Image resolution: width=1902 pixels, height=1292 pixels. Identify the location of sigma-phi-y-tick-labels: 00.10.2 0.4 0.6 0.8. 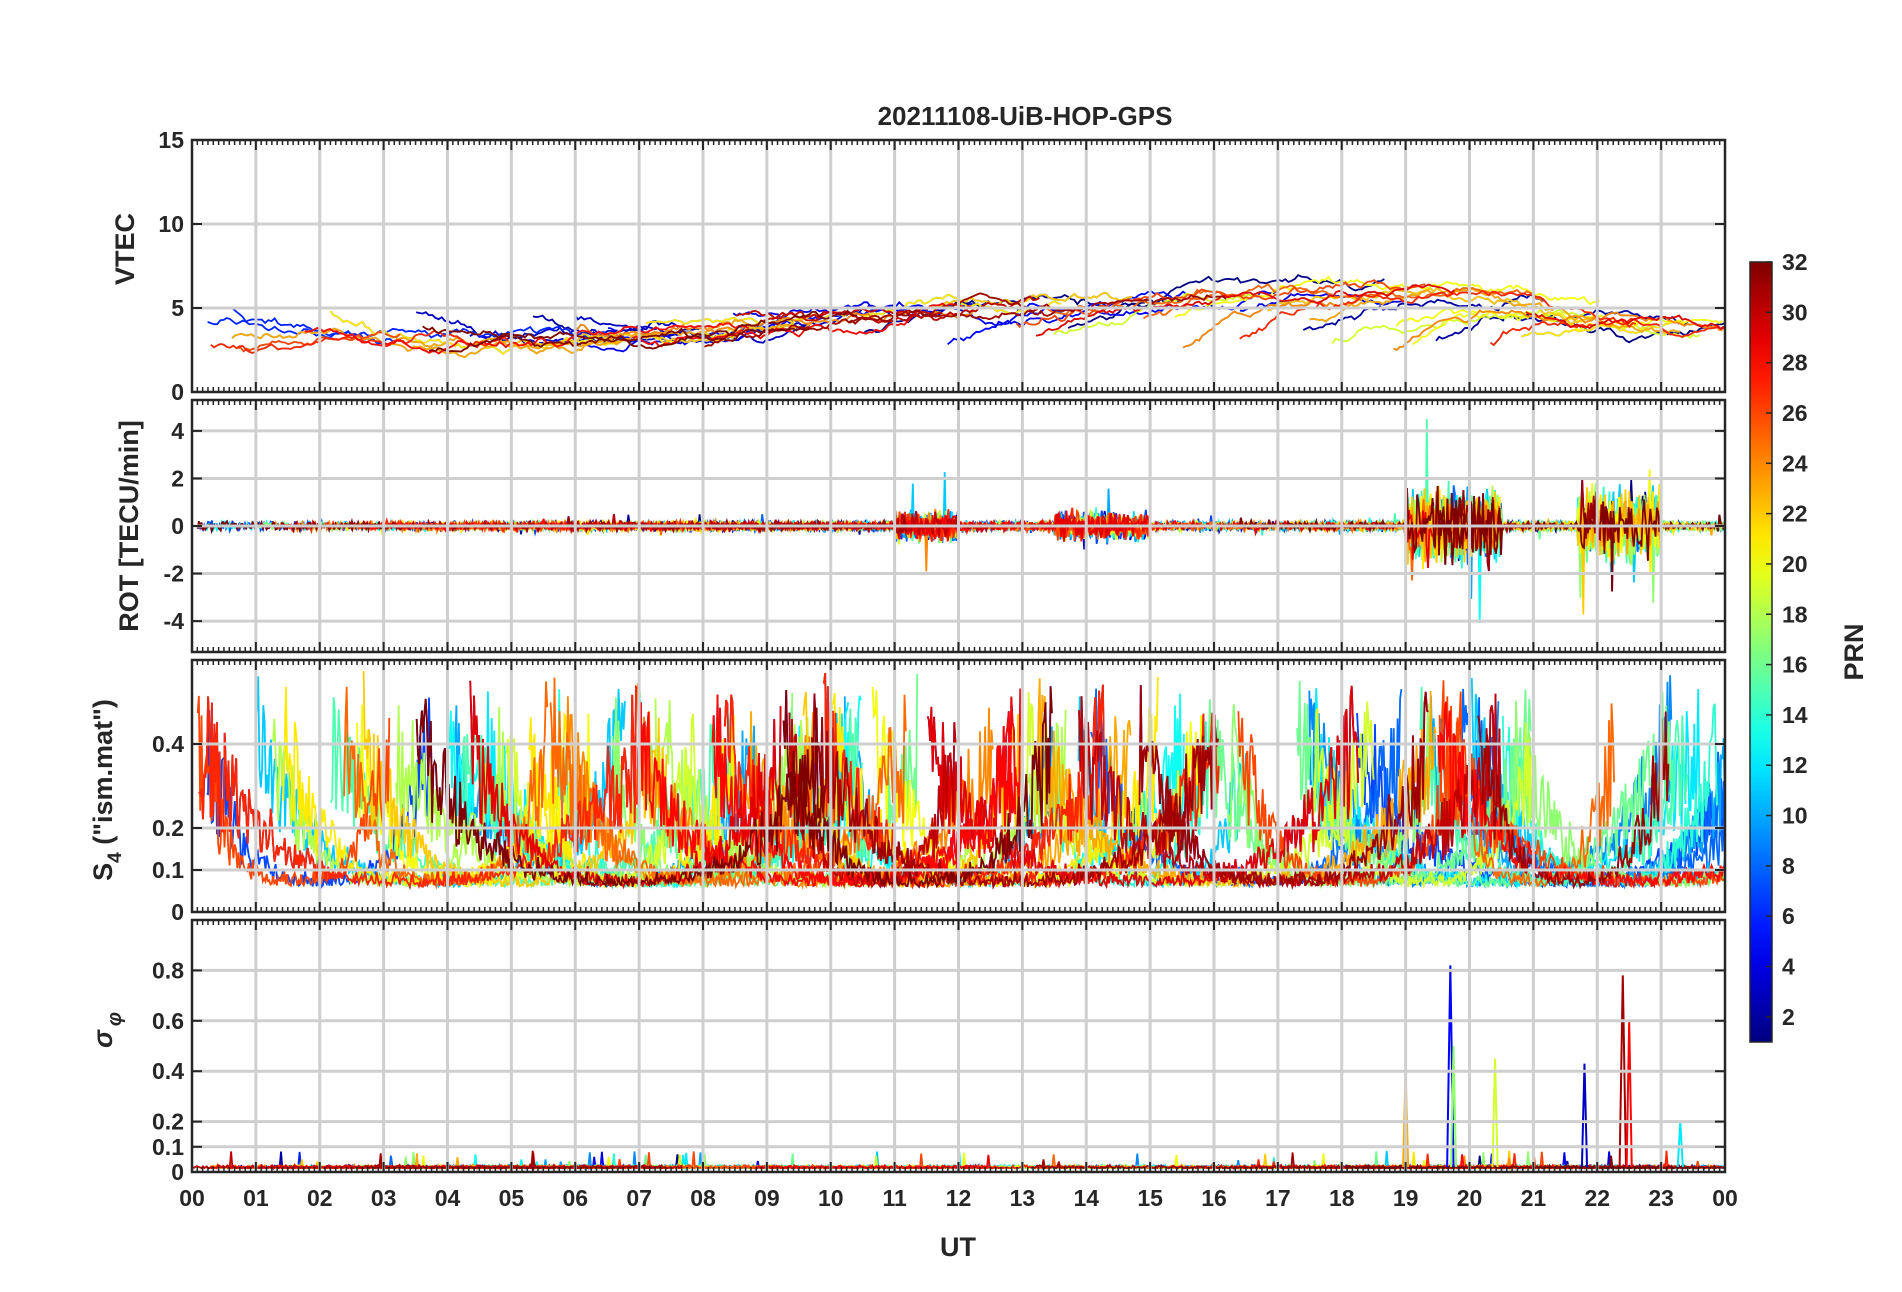
(168, 1071).